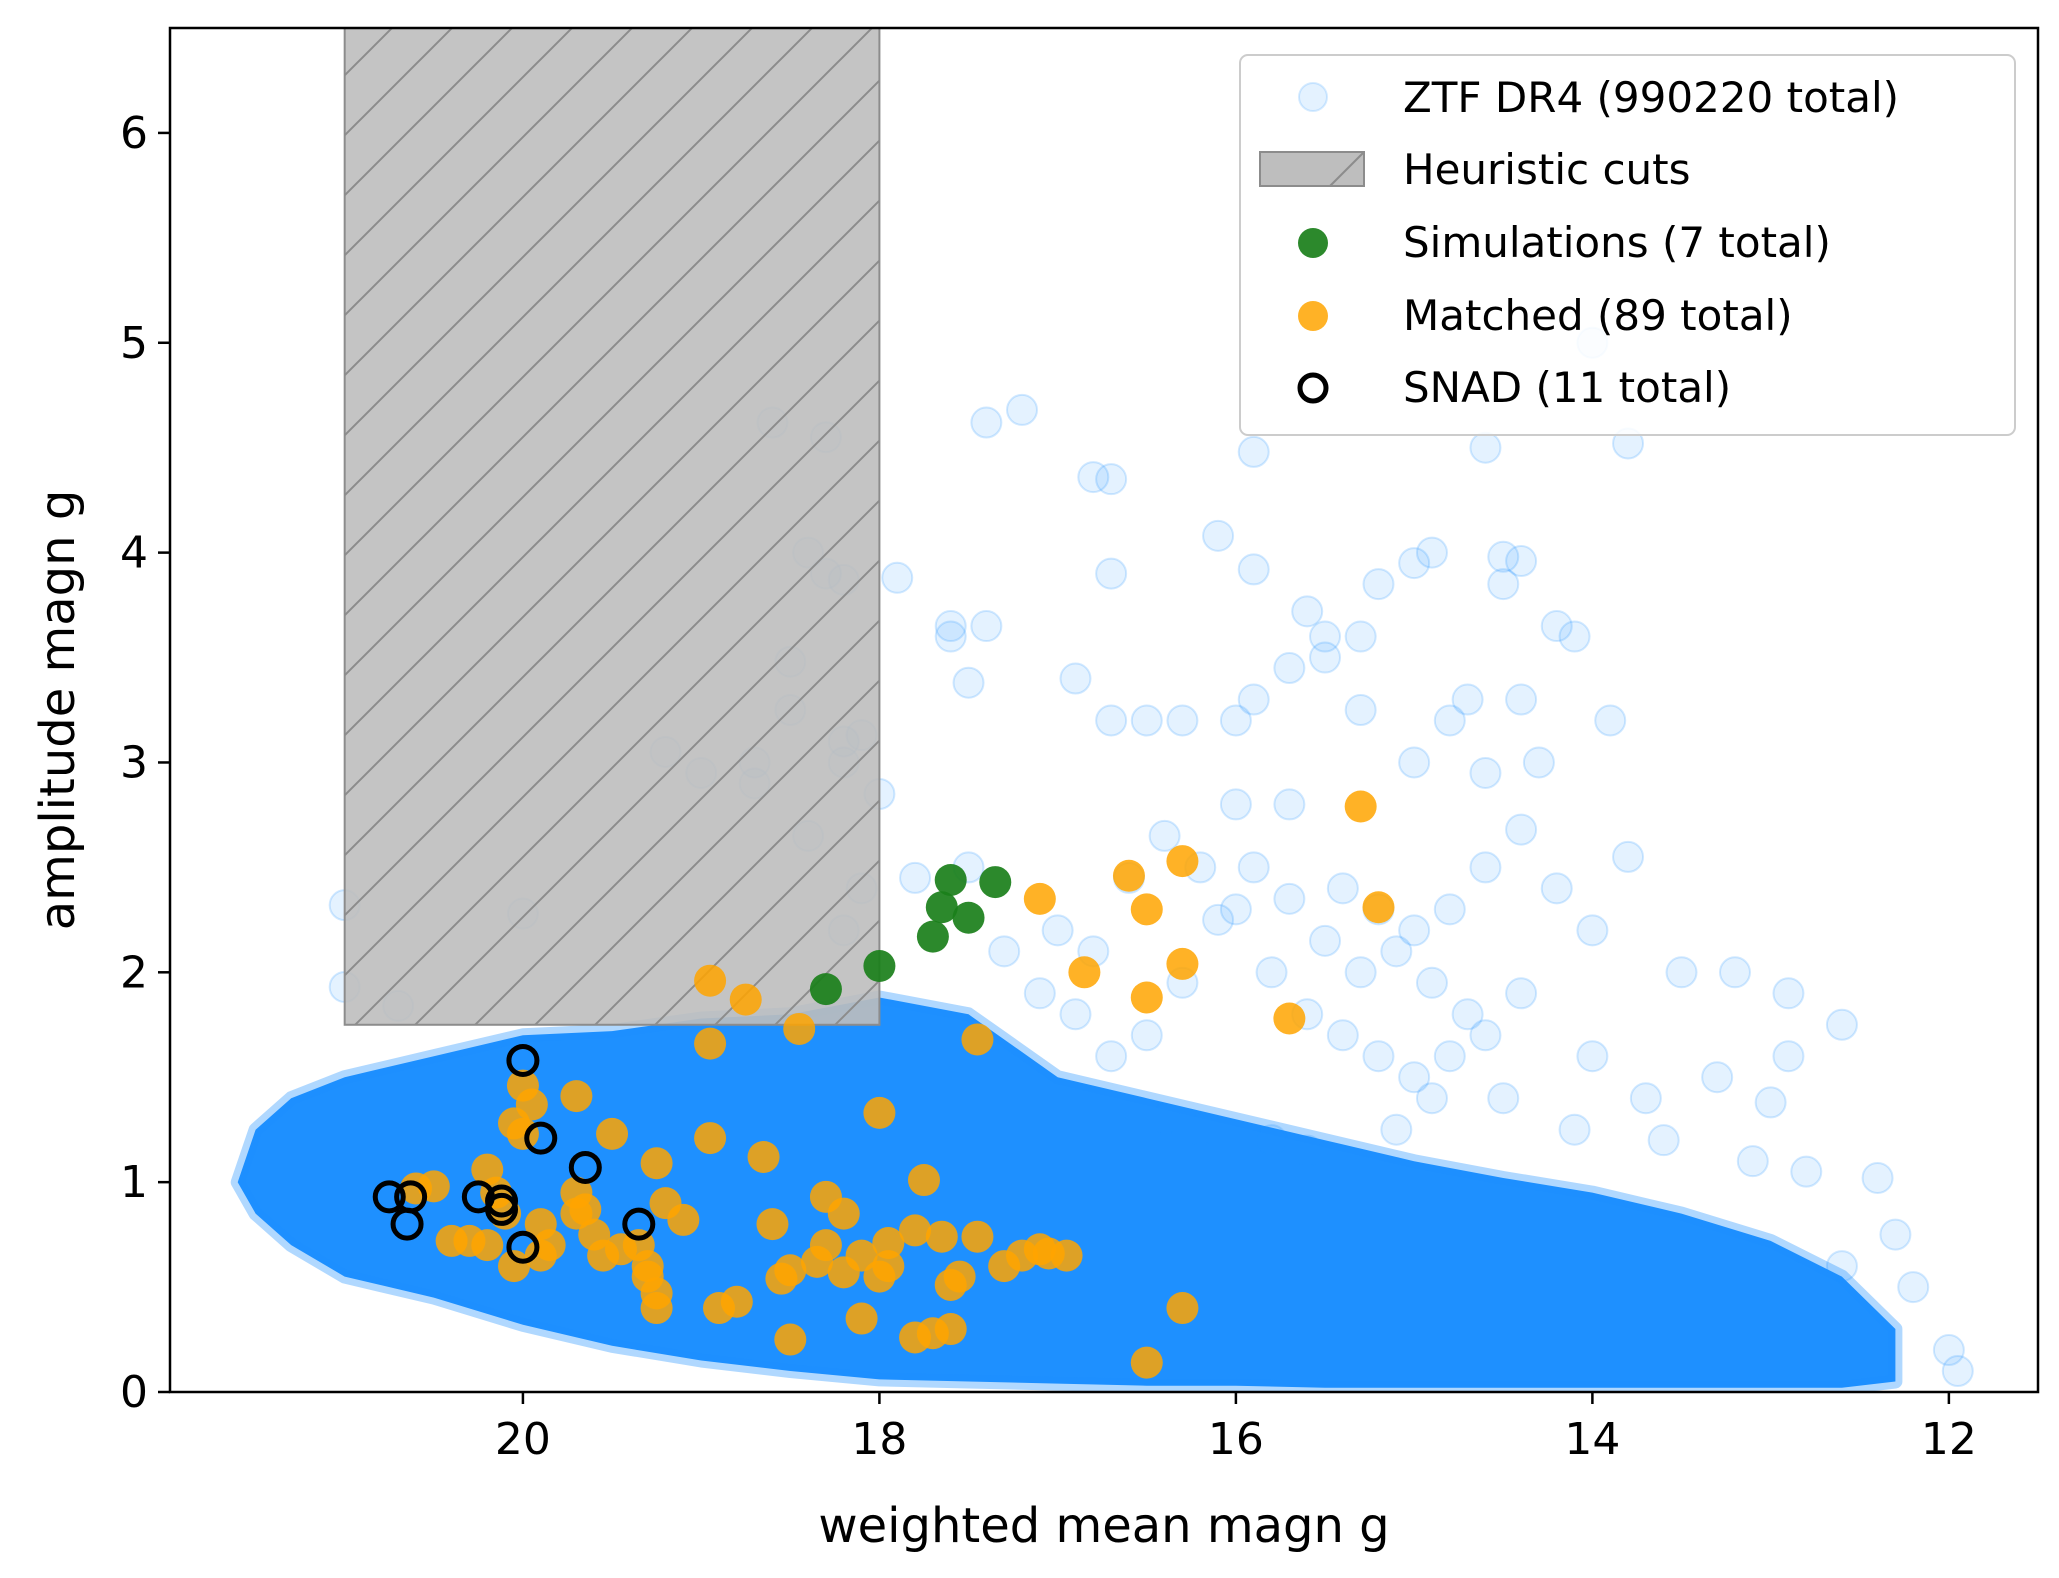 This screenshot has width=2059, height=1578. What do you see at coordinates (134, 133) in the screenshot?
I see `y-tick-label: 6` at bounding box center [134, 133].